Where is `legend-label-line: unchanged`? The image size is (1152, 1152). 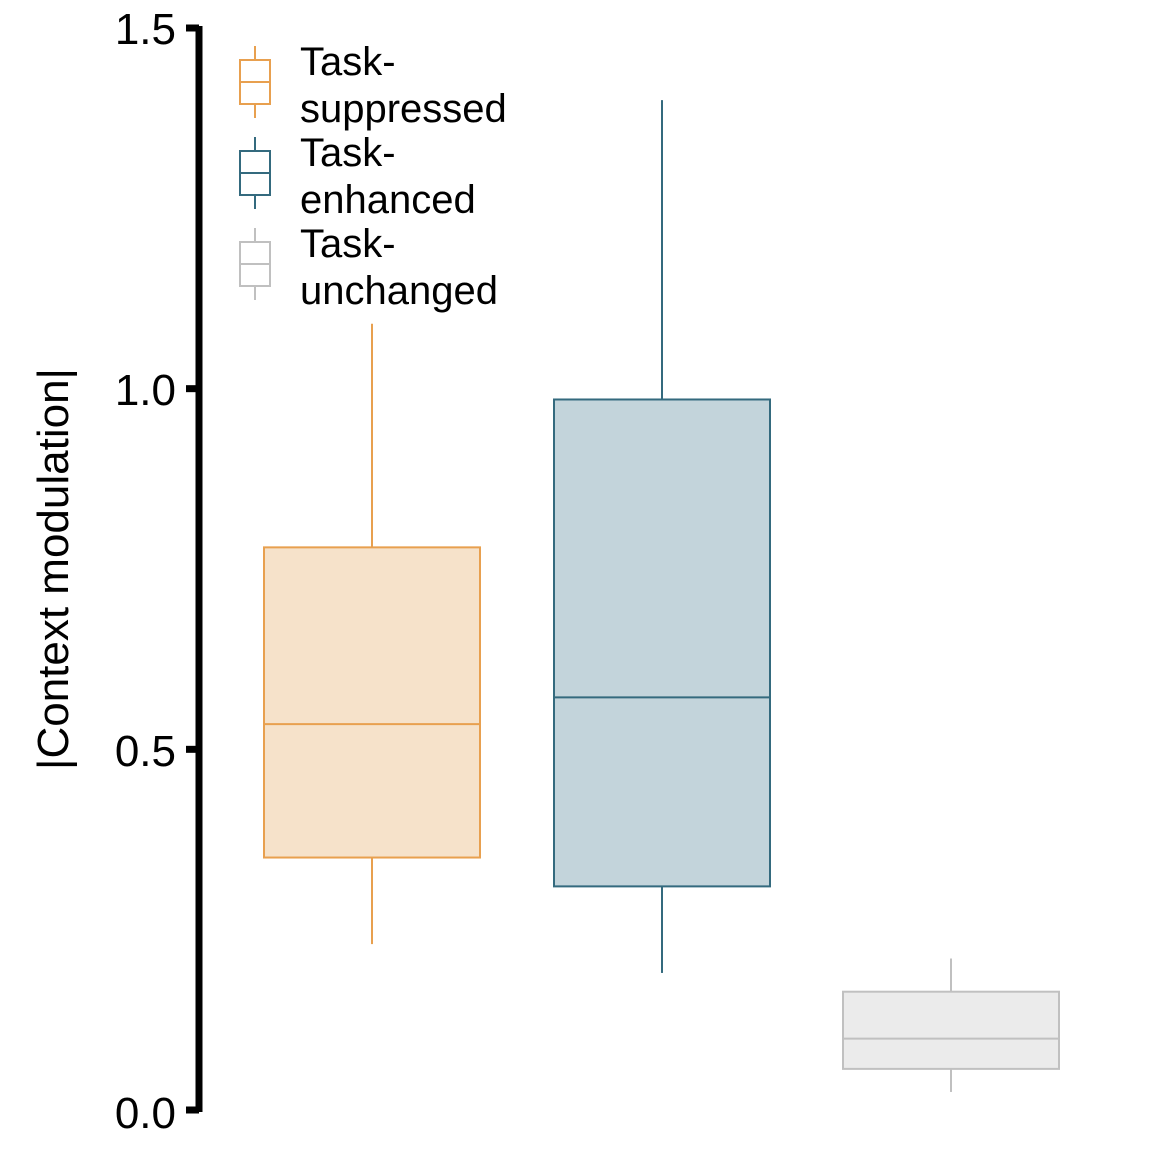 legend-label-line: unchanged is located at coordinates (399, 291).